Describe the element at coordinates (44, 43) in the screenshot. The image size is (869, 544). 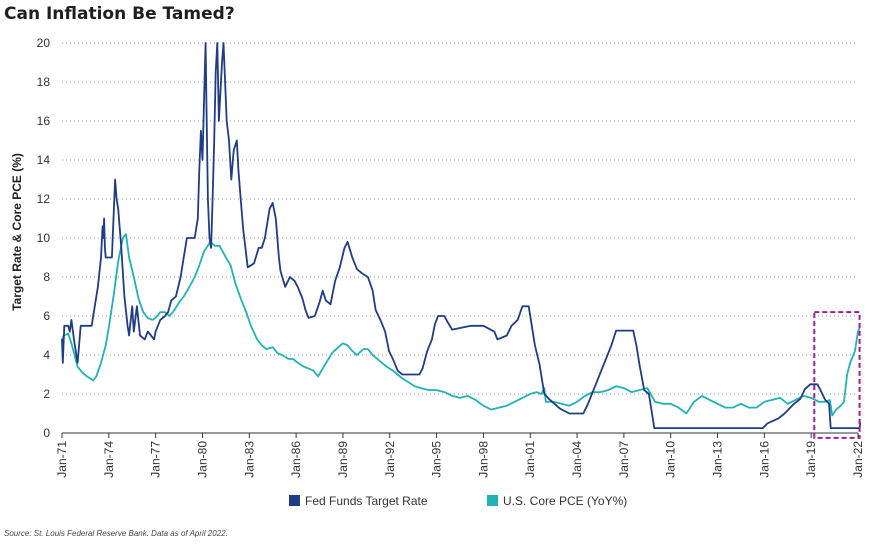
I see `y-tick-label-20: 20` at that location.